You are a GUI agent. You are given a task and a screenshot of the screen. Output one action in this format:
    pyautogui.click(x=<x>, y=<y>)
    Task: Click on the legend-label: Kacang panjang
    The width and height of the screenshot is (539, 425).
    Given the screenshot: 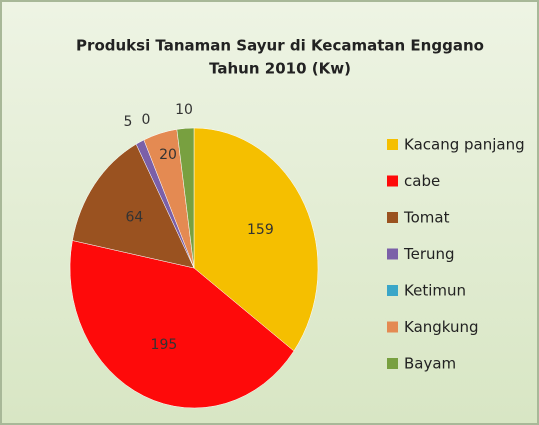 What is the action you would take?
    pyautogui.click(x=464, y=145)
    